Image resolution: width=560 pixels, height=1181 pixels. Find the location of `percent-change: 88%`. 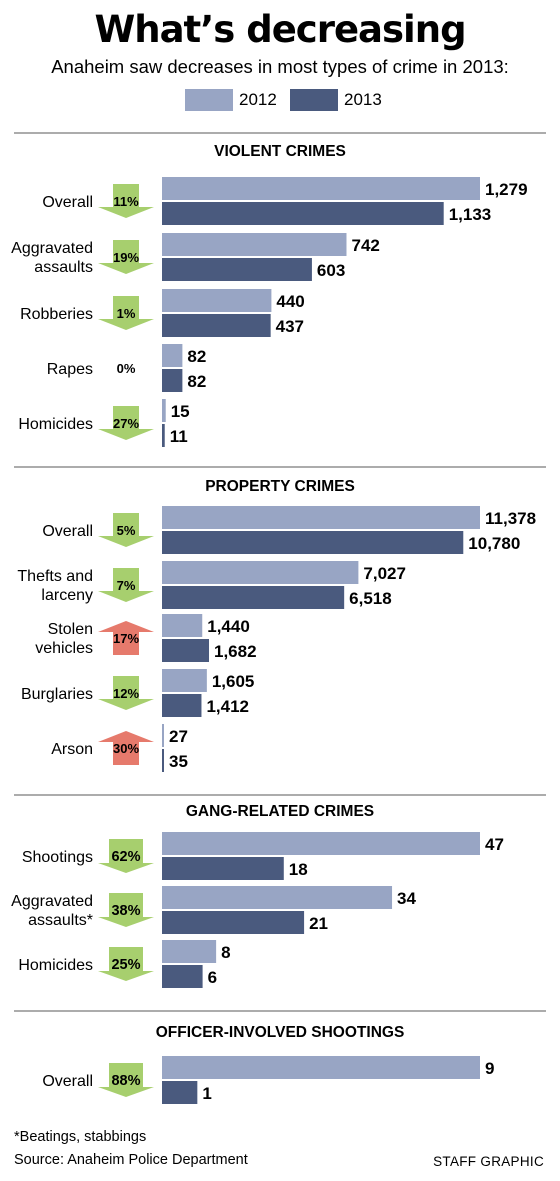

percent-change: 88% is located at coordinates (125, 1081).